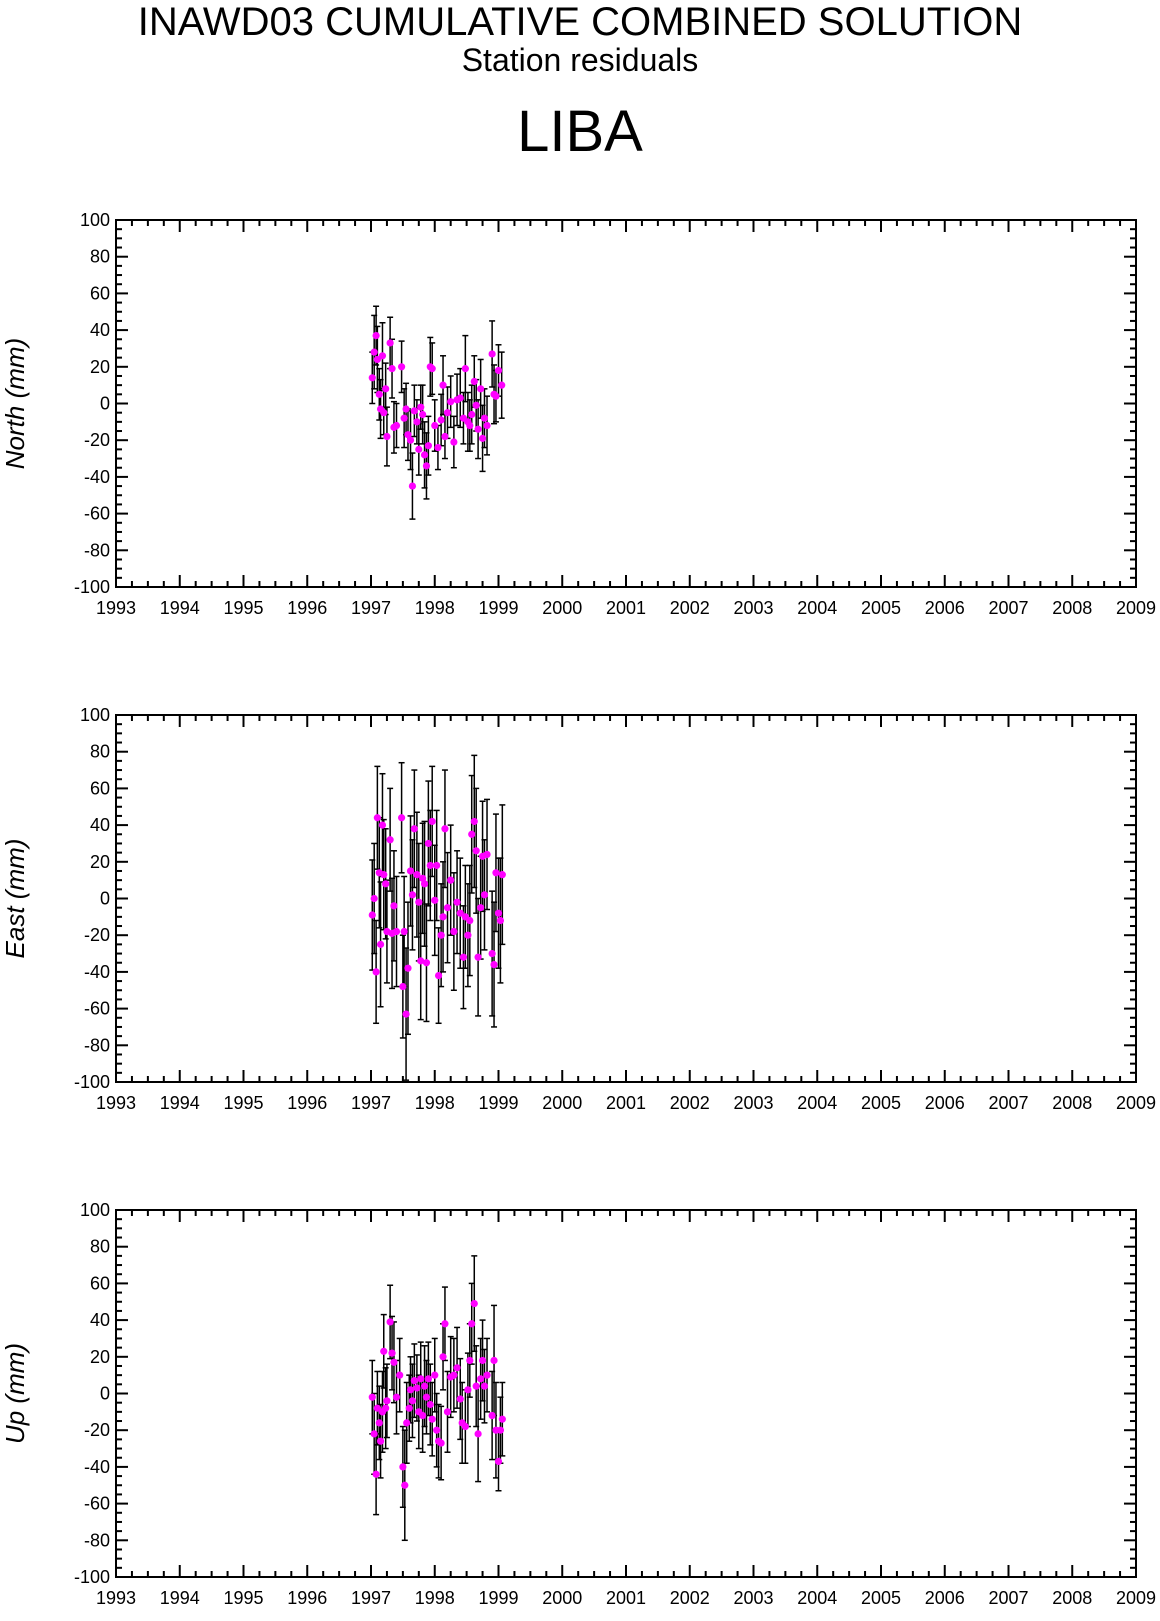 The height and width of the screenshot is (1621, 1160). Describe the element at coordinates (1008, 608) in the screenshot. I see `x-tick-label: 2007` at that location.